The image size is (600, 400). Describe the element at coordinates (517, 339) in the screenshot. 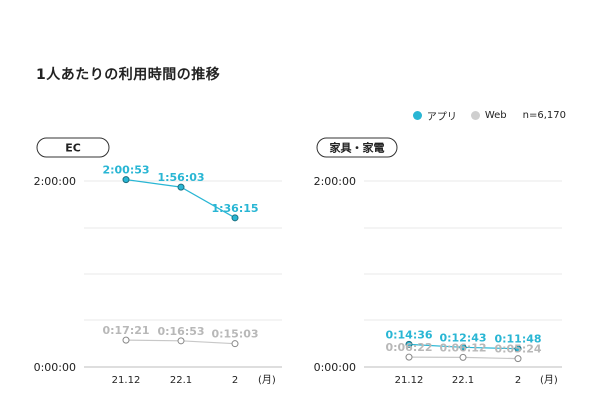

I see `data-label-app: 0:11:48` at that location.